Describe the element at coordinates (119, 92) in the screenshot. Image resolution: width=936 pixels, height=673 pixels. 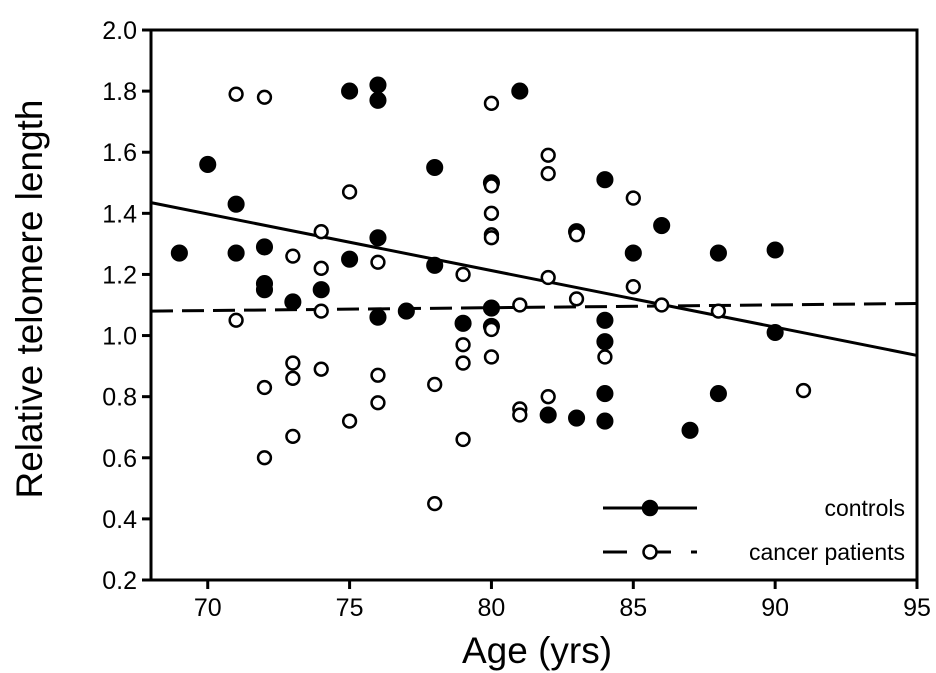
I see `y-tick-label: 1.8` at that location.